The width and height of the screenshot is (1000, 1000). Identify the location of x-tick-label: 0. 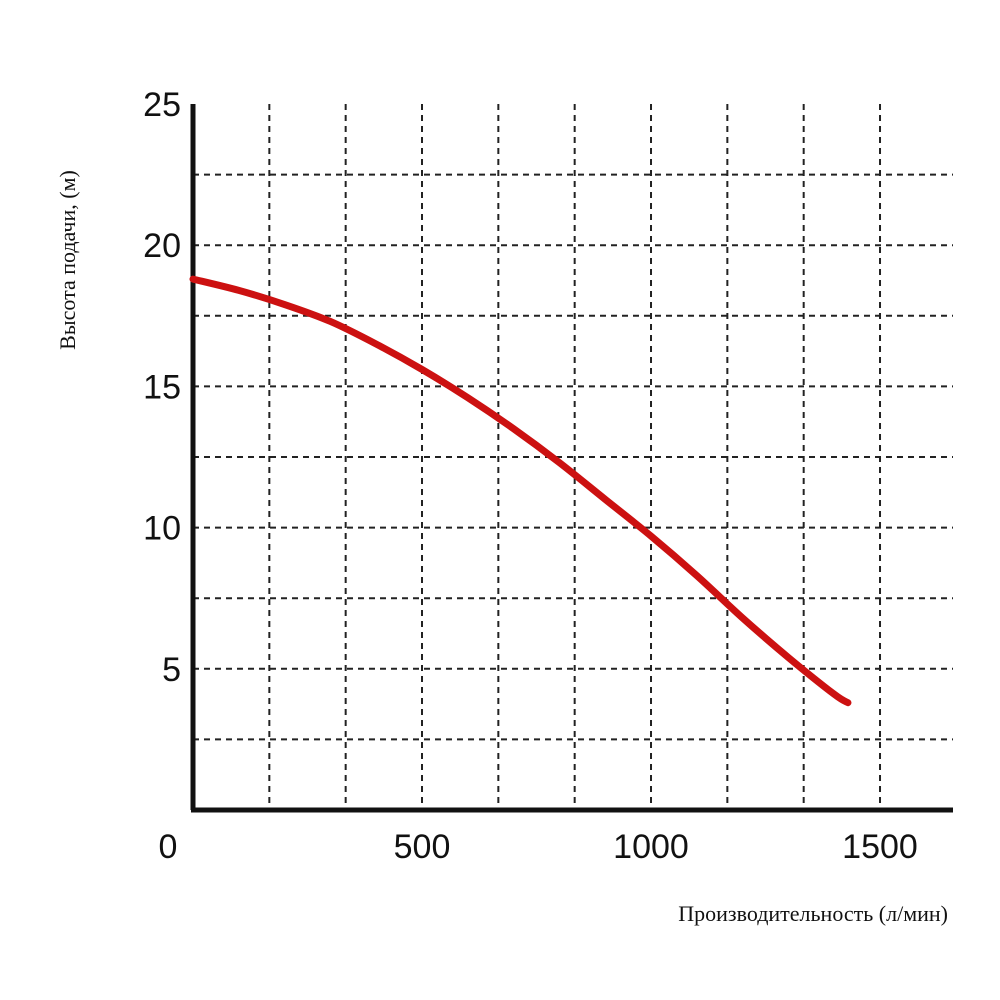
(168, 847).